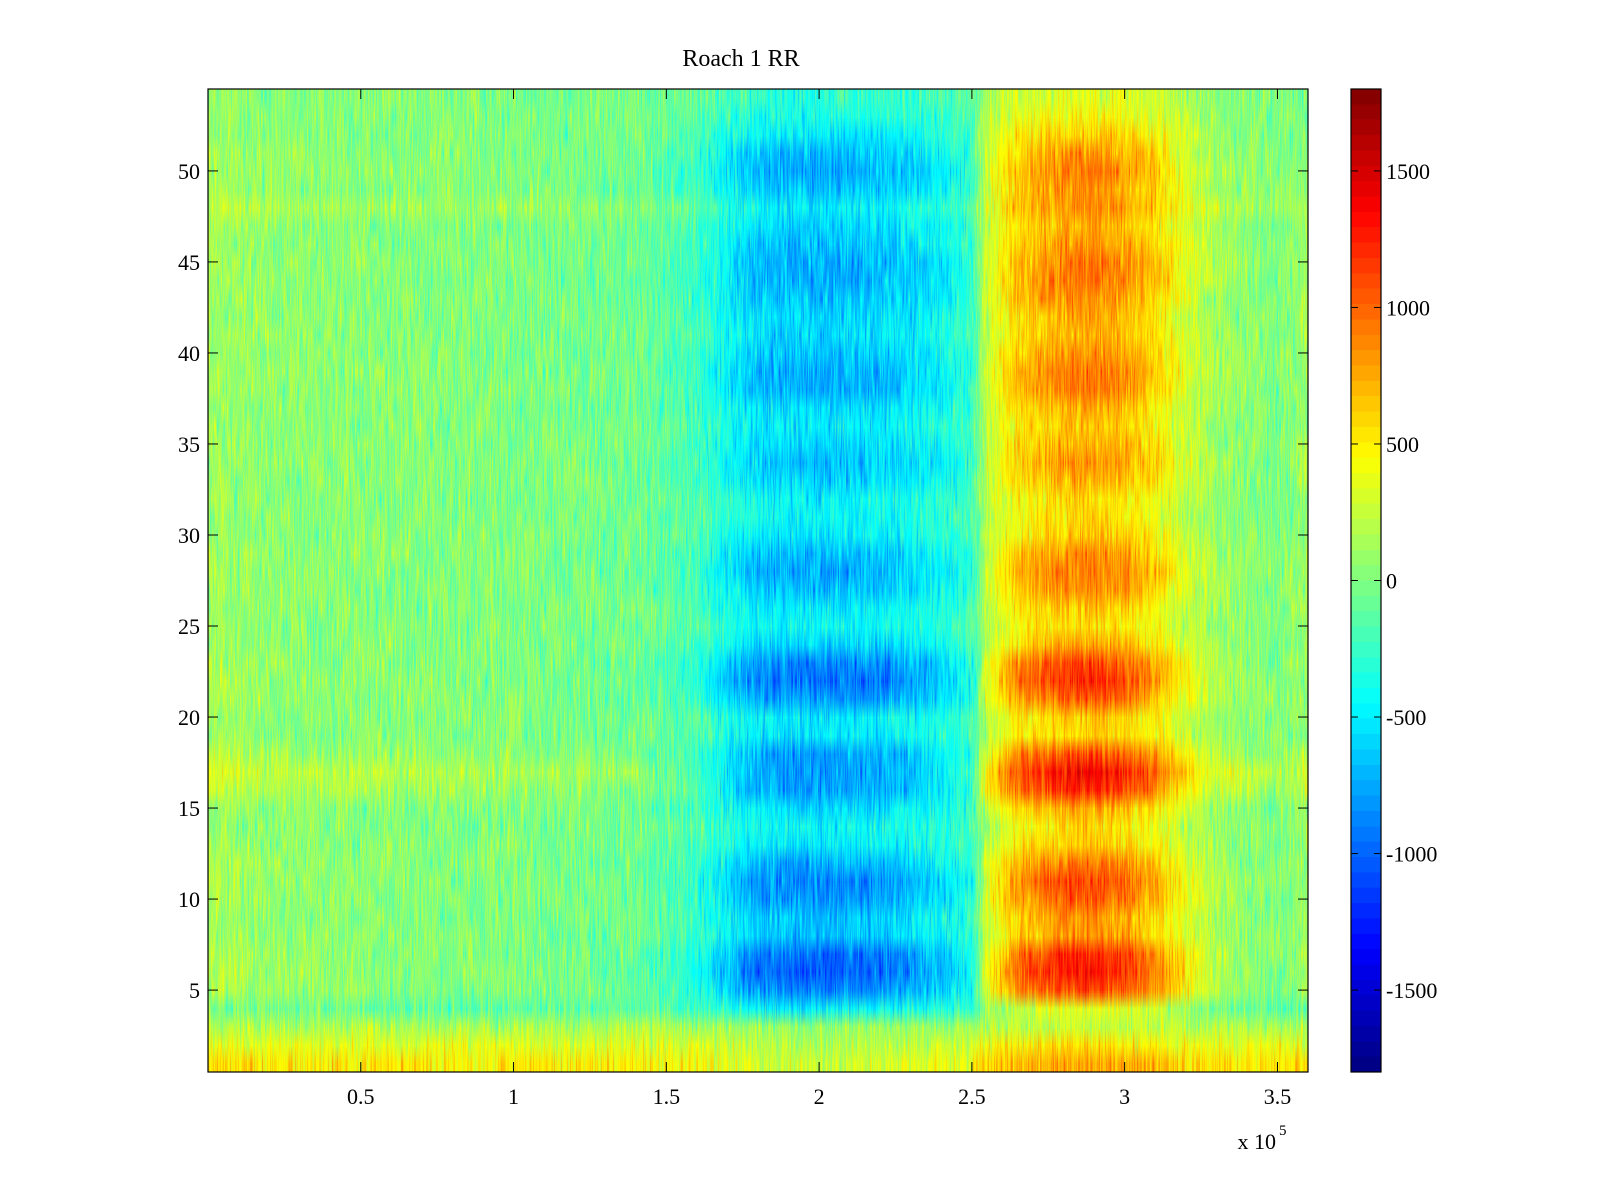  Describe the element at coordinates (189, 171) in the screenshot. I see `y-tick-label: 50` at that location.